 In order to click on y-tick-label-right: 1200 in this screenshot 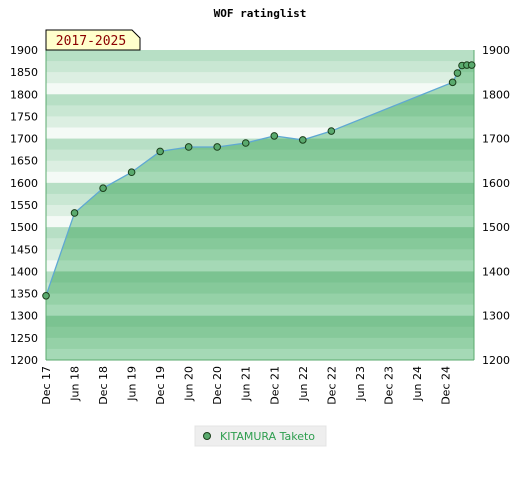, I will do `click(496, 360)`.